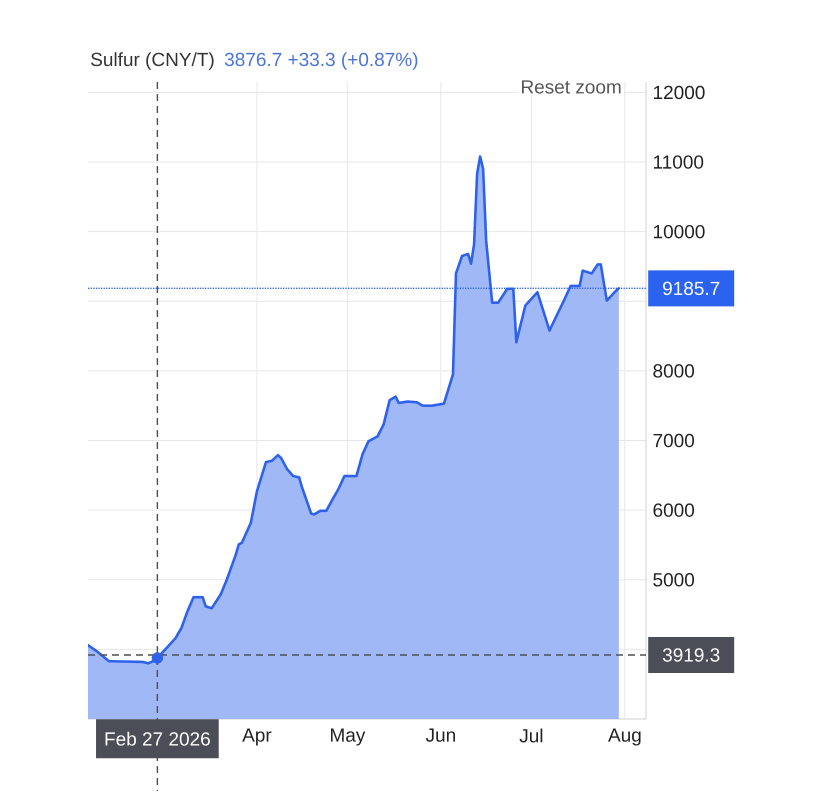 The width and height of the screenshot is (828, 802). Describe the element at coordinates (673, 441) in the screenshot. I see `y-tick-label: 7000` at that location.